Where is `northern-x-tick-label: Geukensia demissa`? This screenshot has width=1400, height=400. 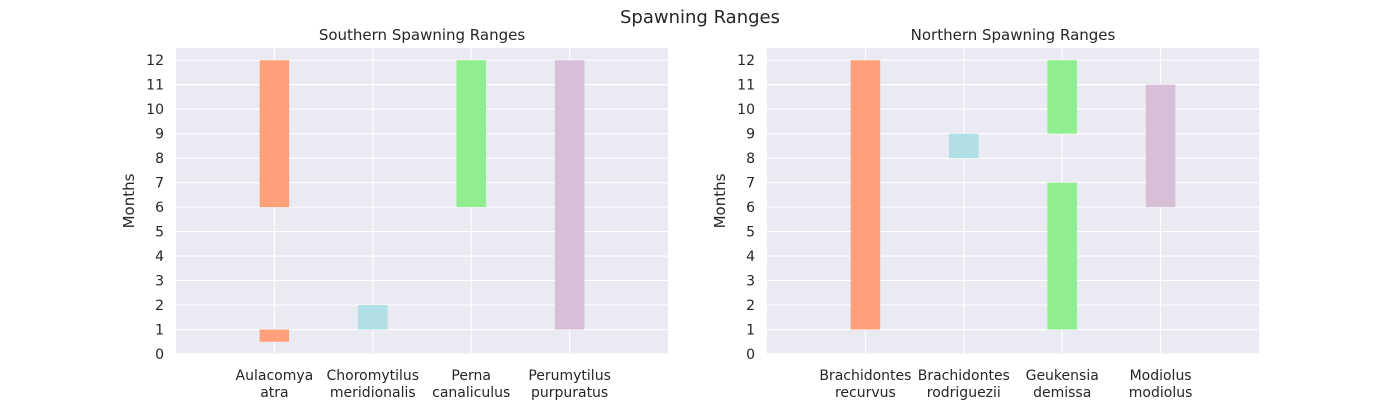
northern-x-tick-label: Geukensia demissa is located at coordinates (1062, 384).